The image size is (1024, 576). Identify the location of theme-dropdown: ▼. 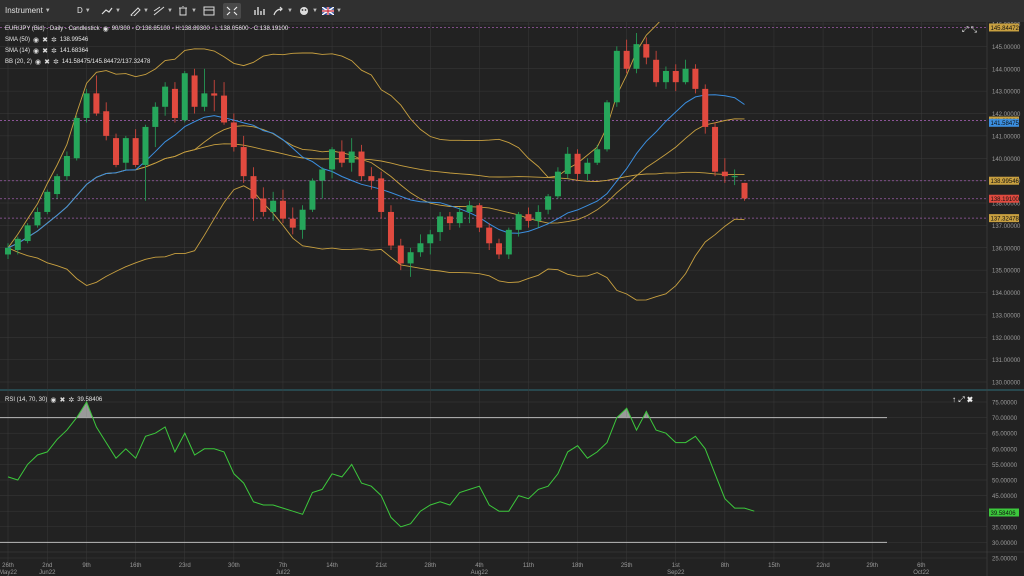
(308, 11).